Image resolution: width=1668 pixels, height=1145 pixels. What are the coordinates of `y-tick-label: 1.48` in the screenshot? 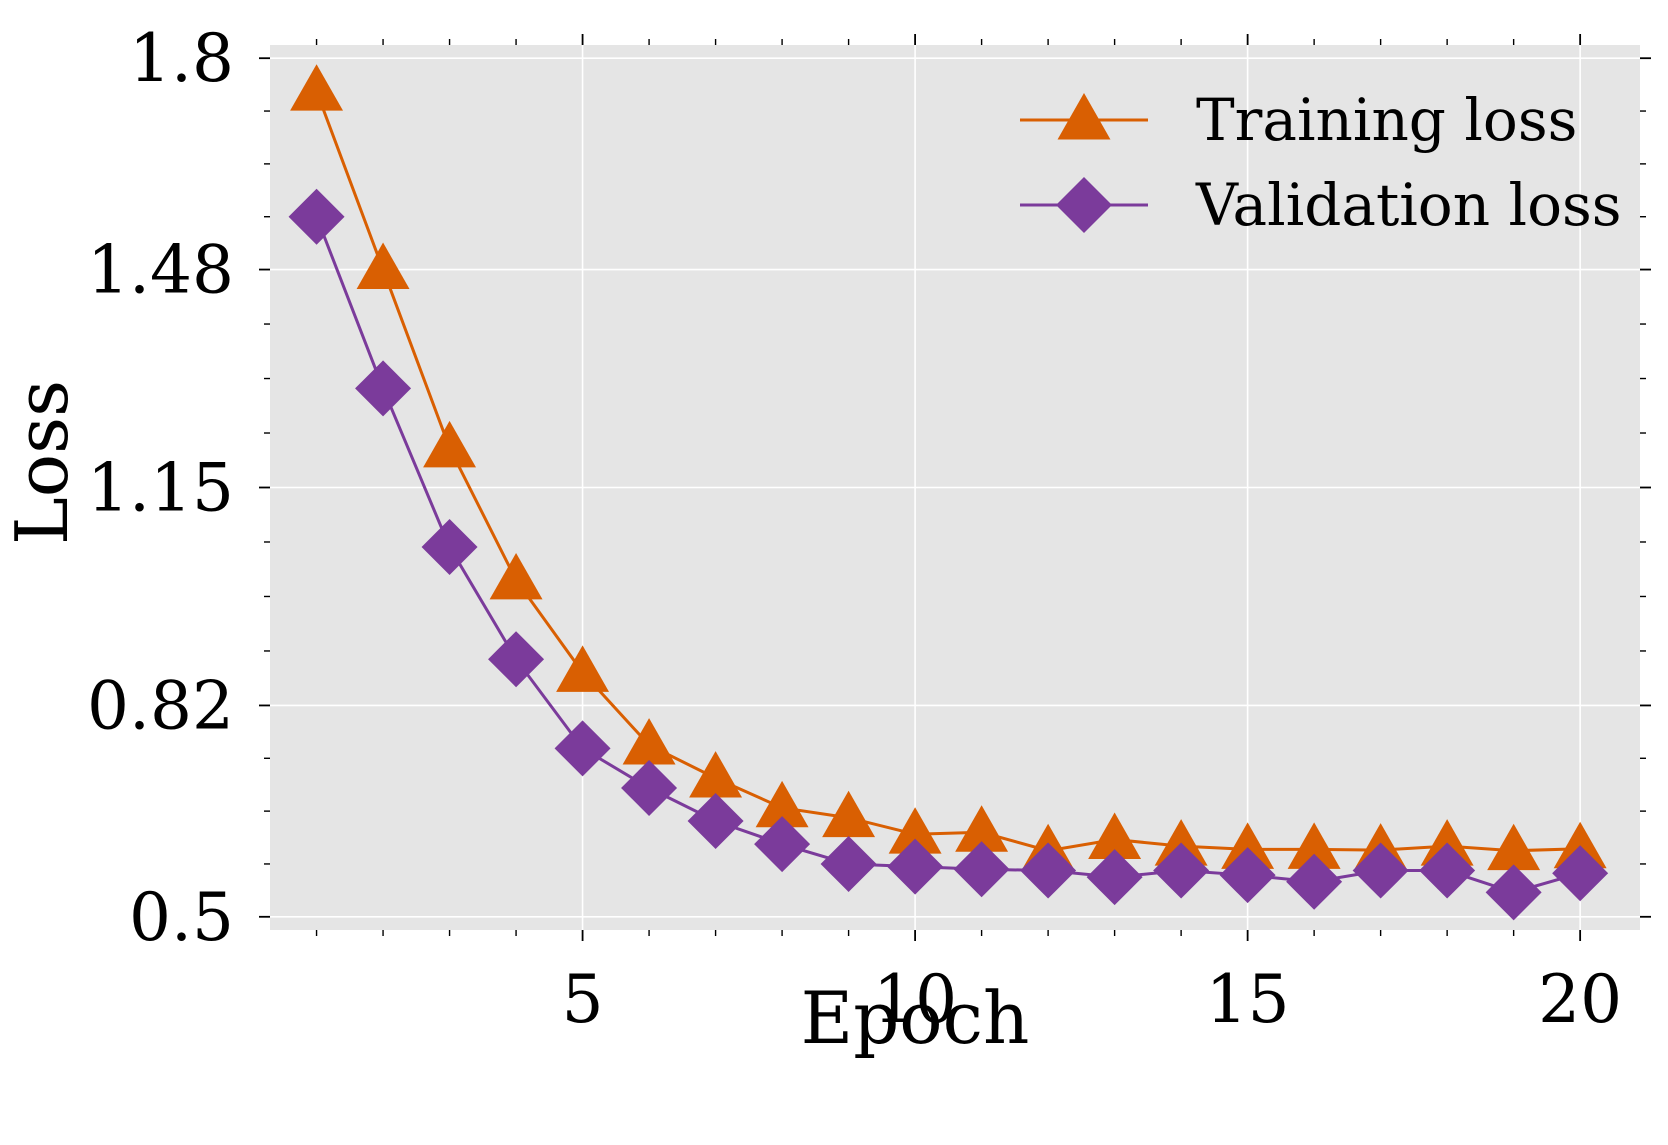 It's located at (160, 270).